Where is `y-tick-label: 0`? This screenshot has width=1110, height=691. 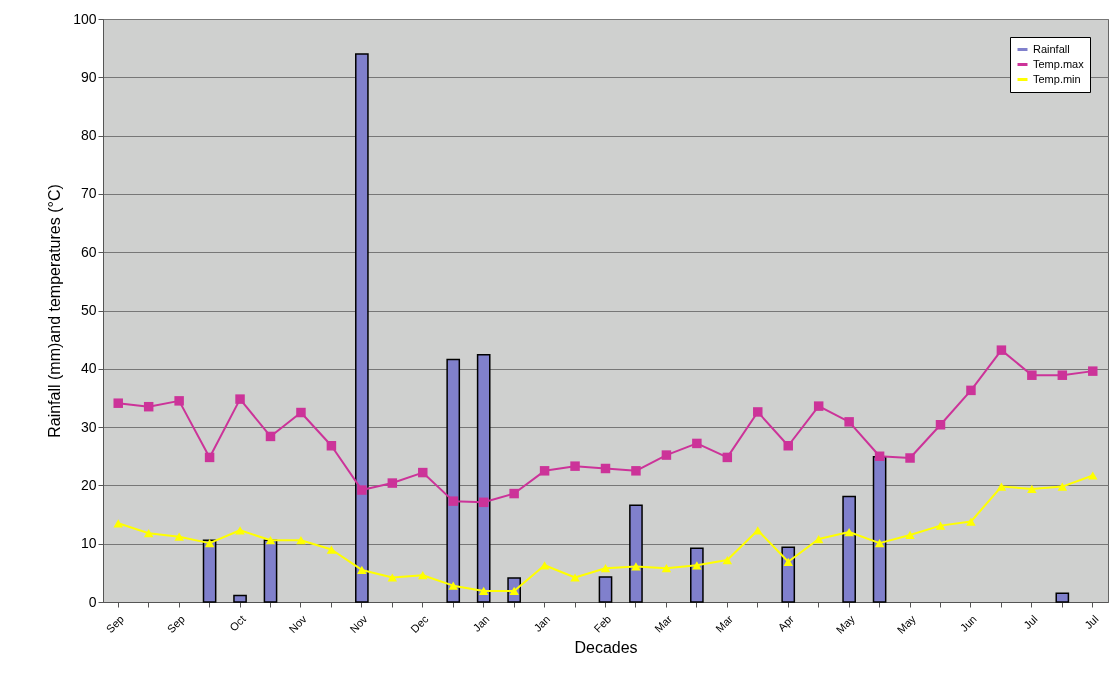
y-tick-label: 0 is located at coordinates (92, 601).